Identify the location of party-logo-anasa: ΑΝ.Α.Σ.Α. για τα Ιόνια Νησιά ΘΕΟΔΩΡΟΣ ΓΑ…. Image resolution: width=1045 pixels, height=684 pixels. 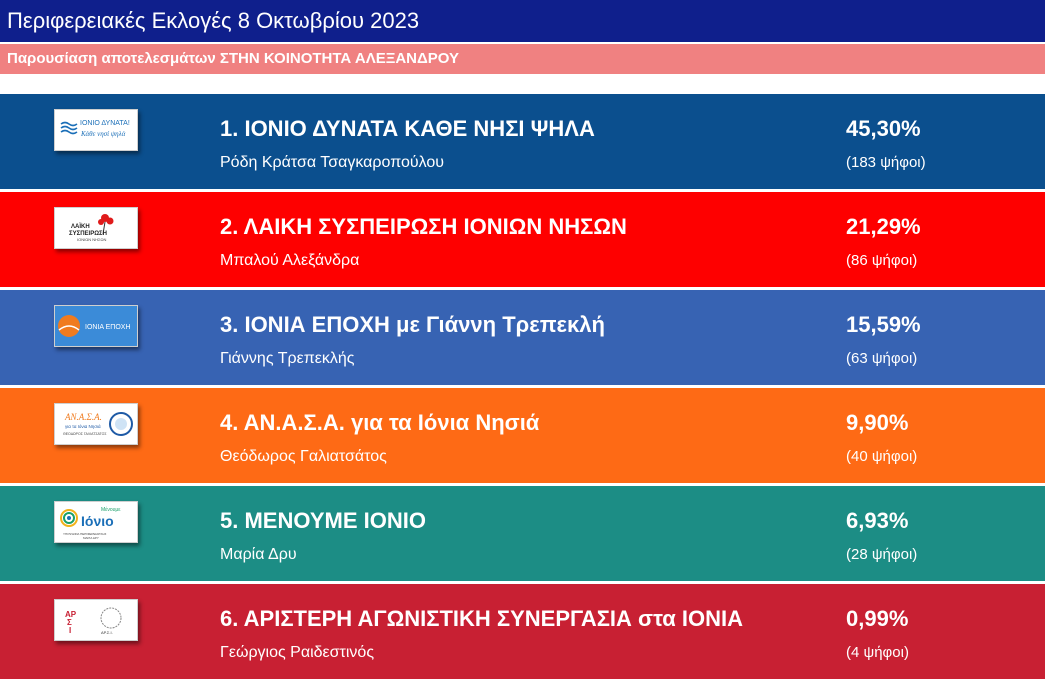
(96, 424).